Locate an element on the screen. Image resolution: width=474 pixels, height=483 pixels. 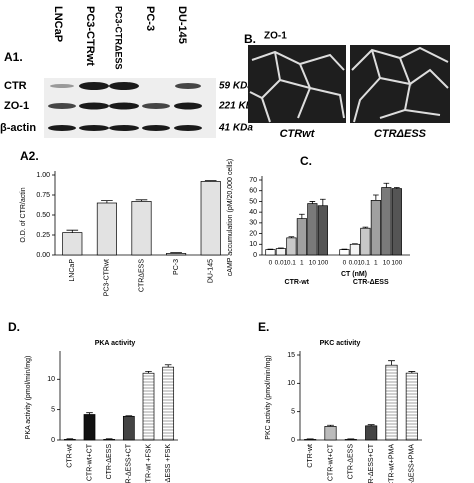
row-label: CTR is located at coordinates (15, 86).